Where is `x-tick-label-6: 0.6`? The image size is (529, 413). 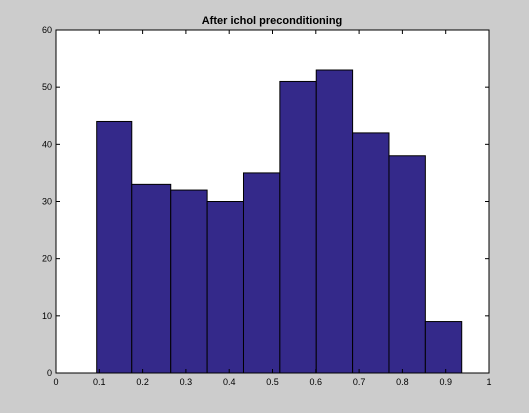
x-tick-label-6: 0.6 is located at coordinates (316, 382).